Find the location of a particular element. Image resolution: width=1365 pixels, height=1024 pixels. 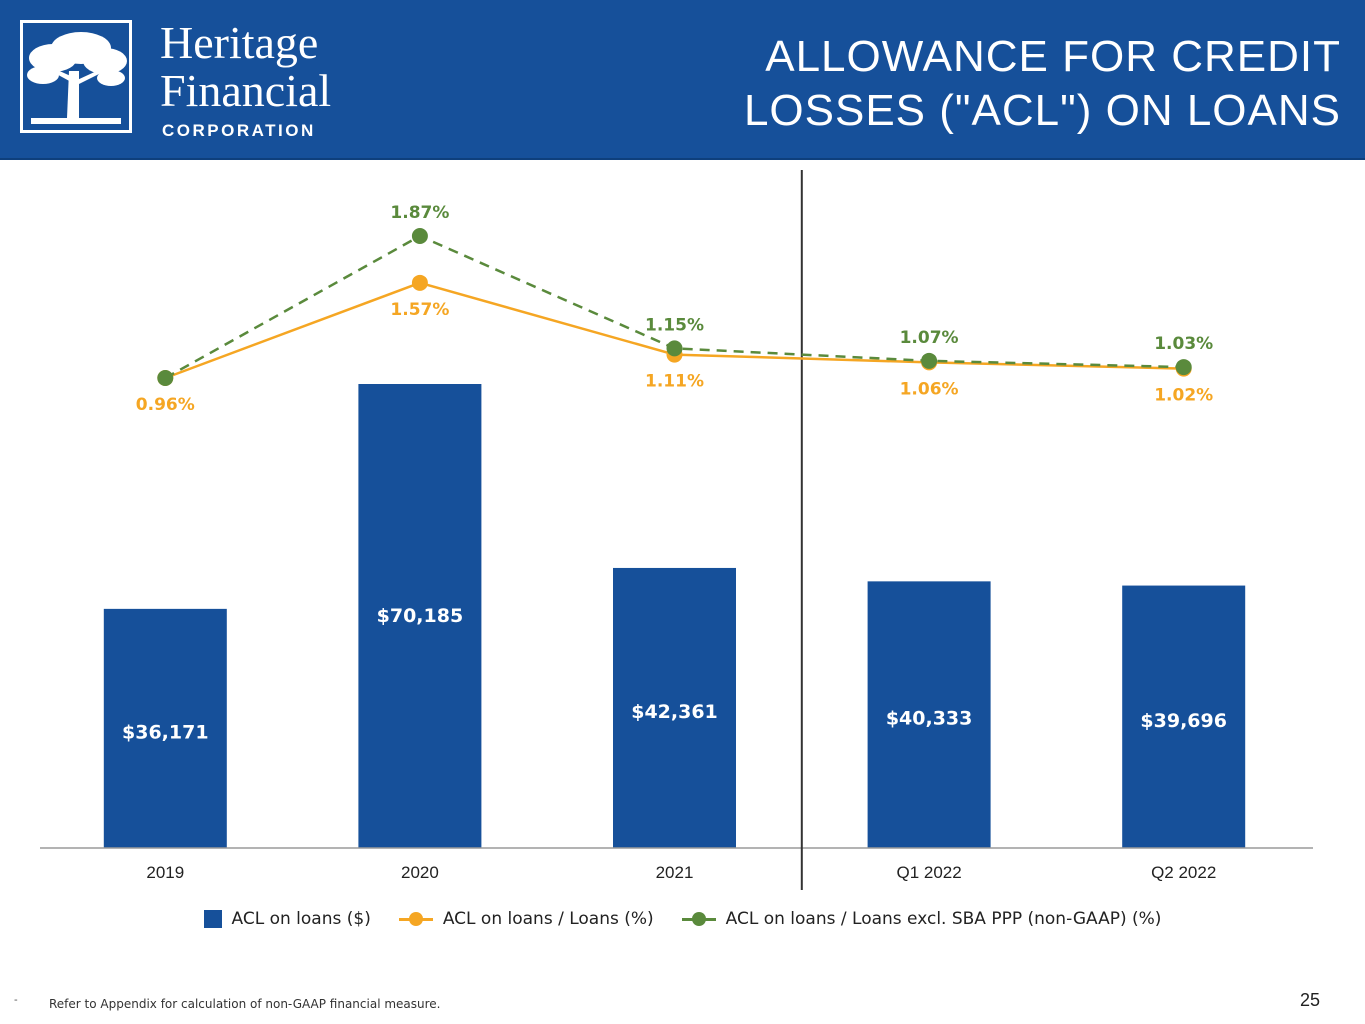

series-2-value-label: 1.03% is located at coordinates (1183, 344).